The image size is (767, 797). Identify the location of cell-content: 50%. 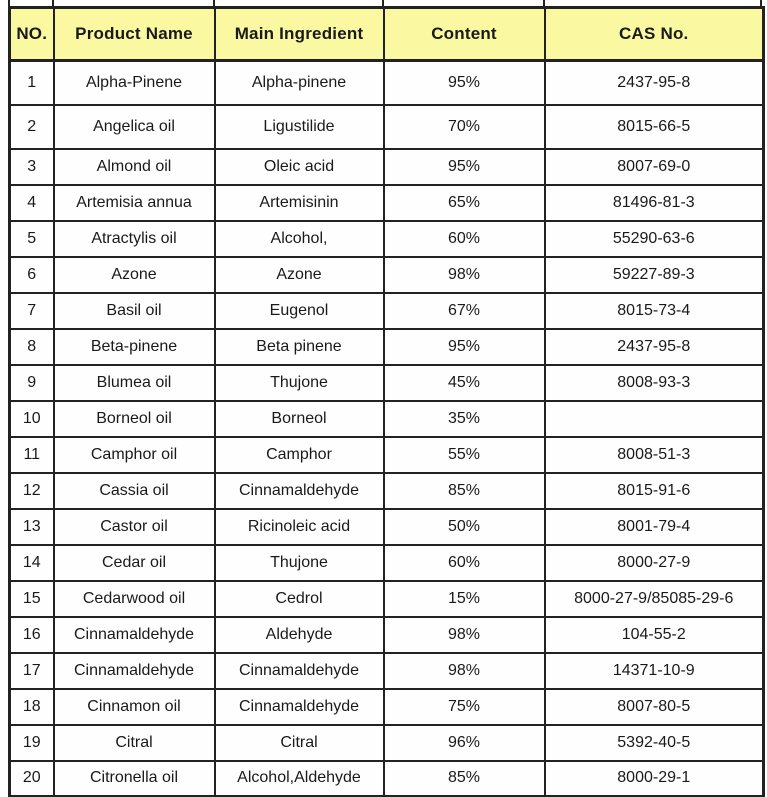
(464, 526).